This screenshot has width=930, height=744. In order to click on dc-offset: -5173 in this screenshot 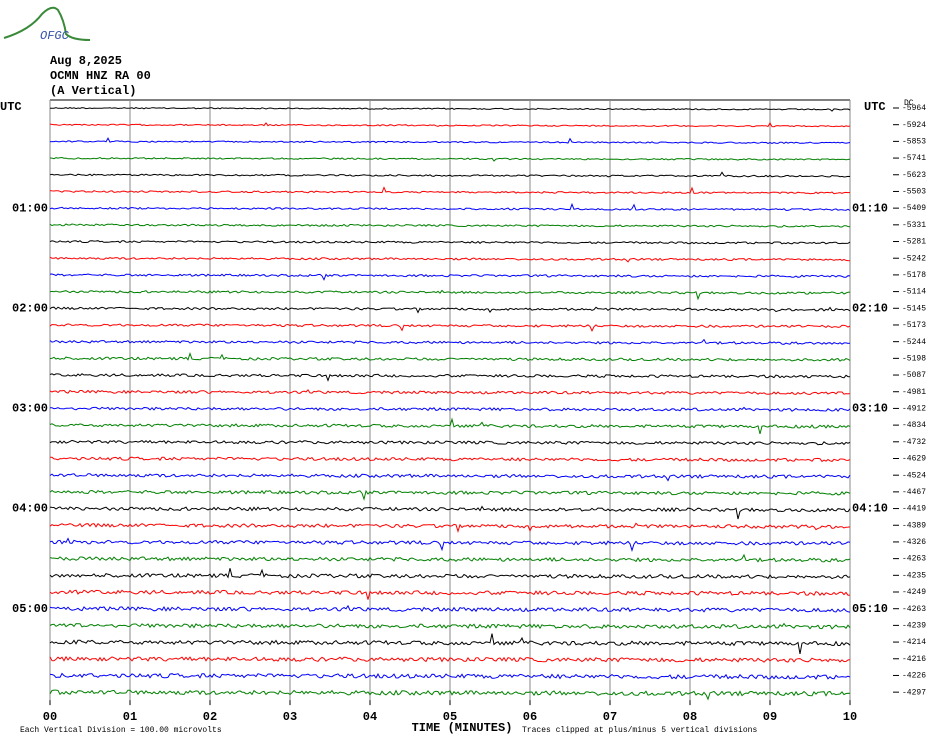, I will do `click(914, 325)`.